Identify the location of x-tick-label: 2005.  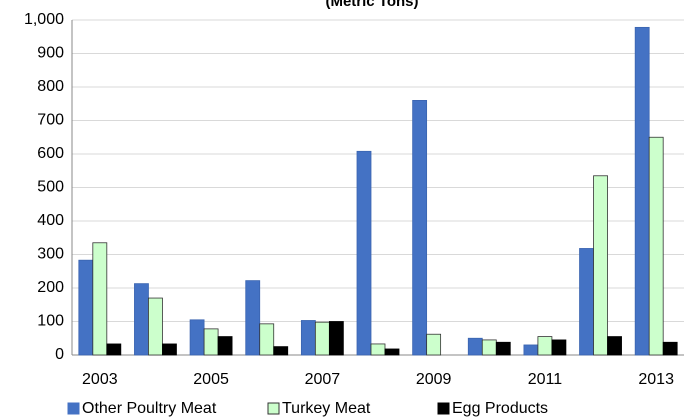
(211, 379).